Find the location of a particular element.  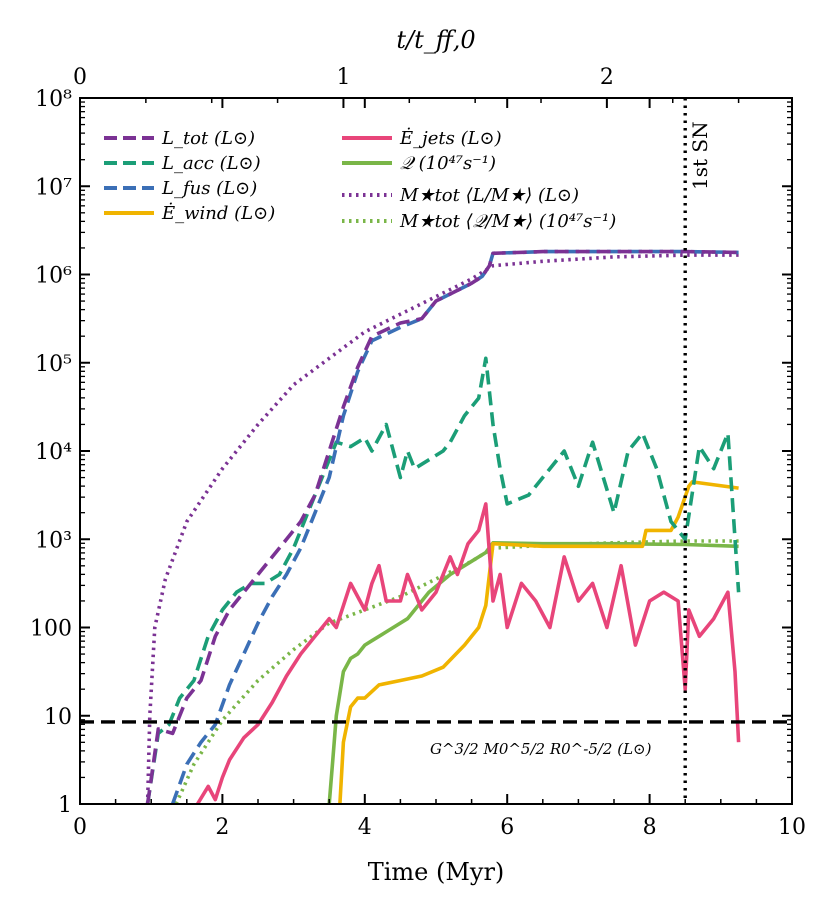

legend-label-lacc: L_acc (L⊙) is located at coordinates (211, 163).